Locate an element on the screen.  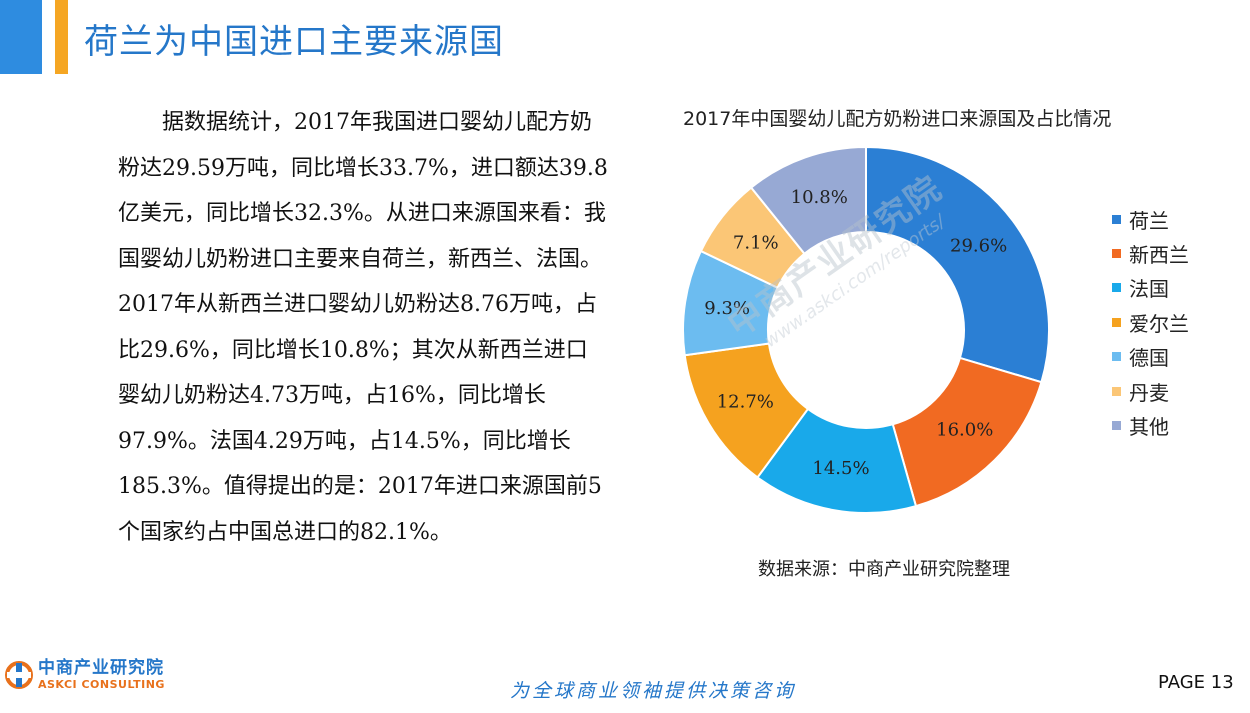
company-logo: 中商产业研究院 ASKCI CONSULTING is located at coordinates (84, 675).